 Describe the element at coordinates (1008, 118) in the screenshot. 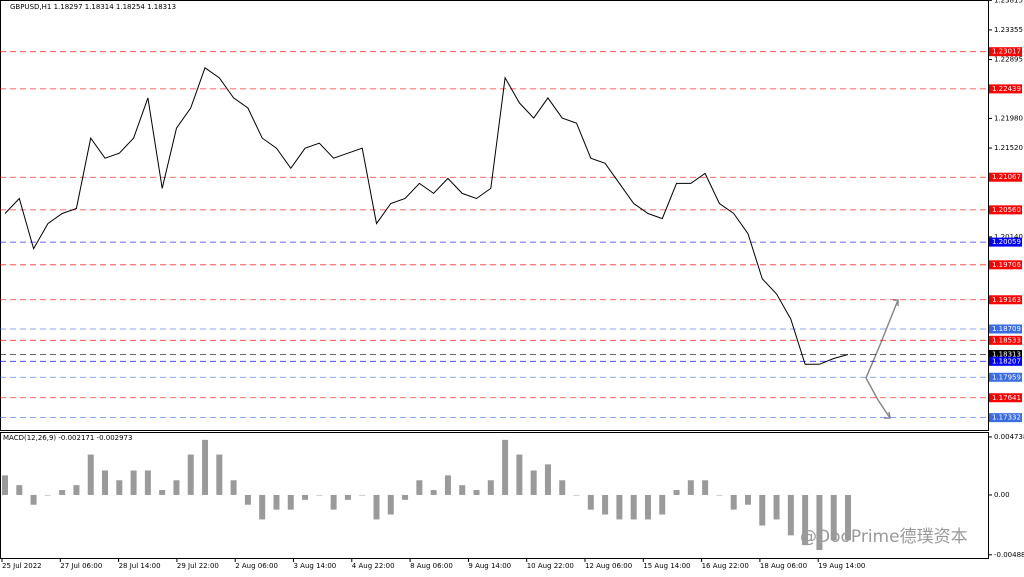

I see `y-tick-label: 1.21980` at that location.